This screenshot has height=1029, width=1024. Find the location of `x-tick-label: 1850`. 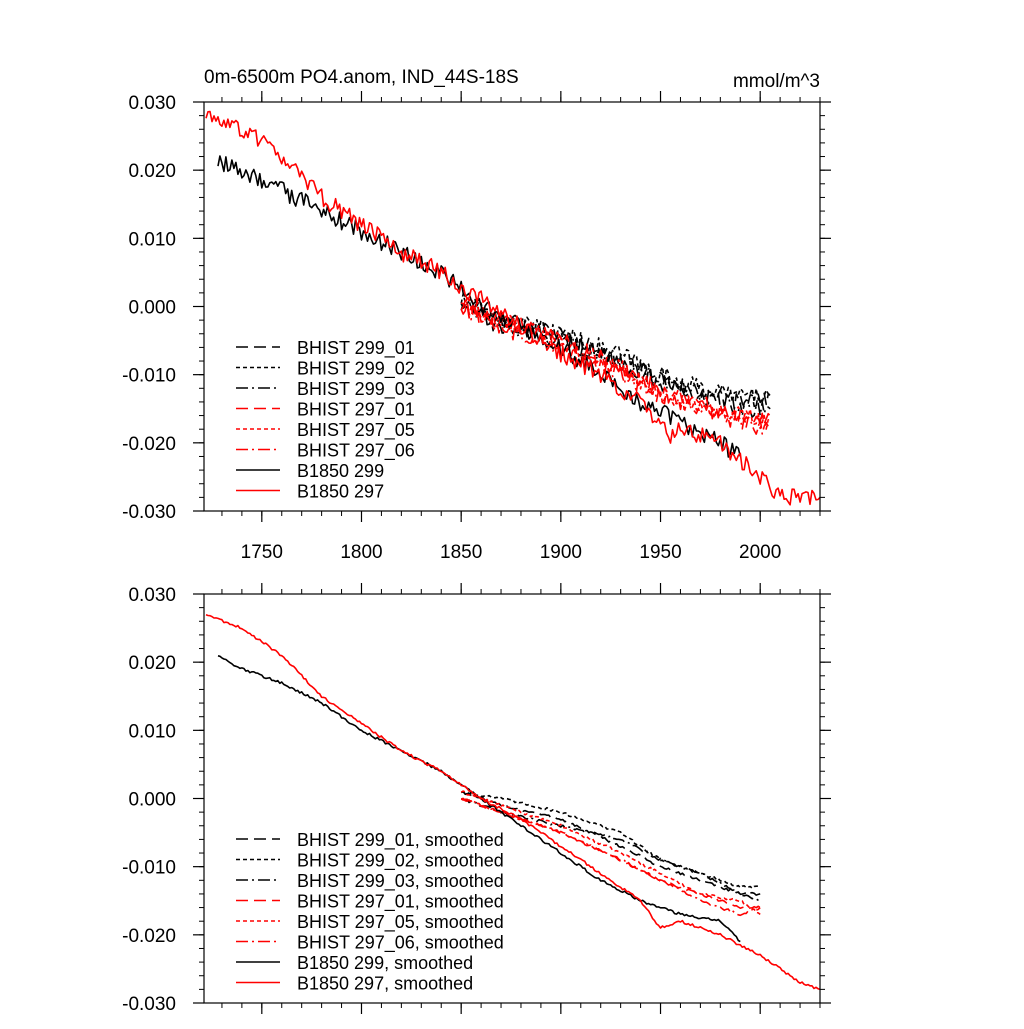

x-tick-label: 1850 is located at coordinates (461, 552).